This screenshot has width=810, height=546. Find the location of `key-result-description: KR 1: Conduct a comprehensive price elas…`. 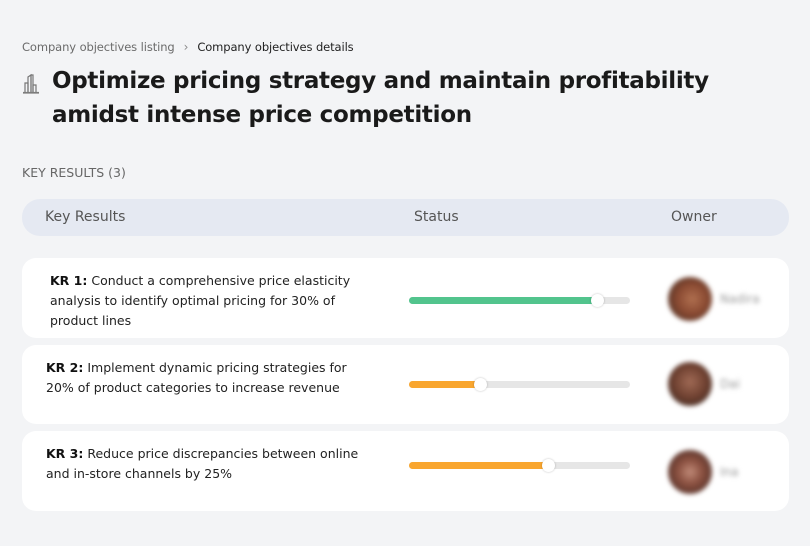

key-result-description: KR 1: Conduct a comprehensive price elas… is located at coordinates (215, 301).